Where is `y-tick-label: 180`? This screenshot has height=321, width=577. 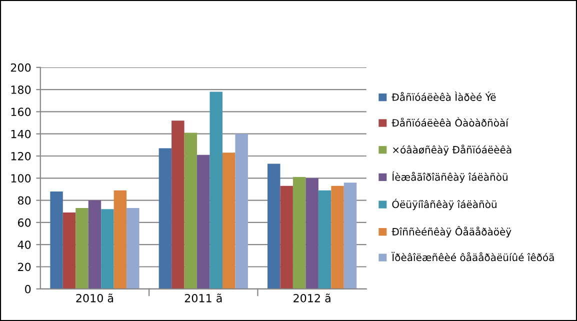
y-tick-label: 180 is located at coordinates (21, 90).